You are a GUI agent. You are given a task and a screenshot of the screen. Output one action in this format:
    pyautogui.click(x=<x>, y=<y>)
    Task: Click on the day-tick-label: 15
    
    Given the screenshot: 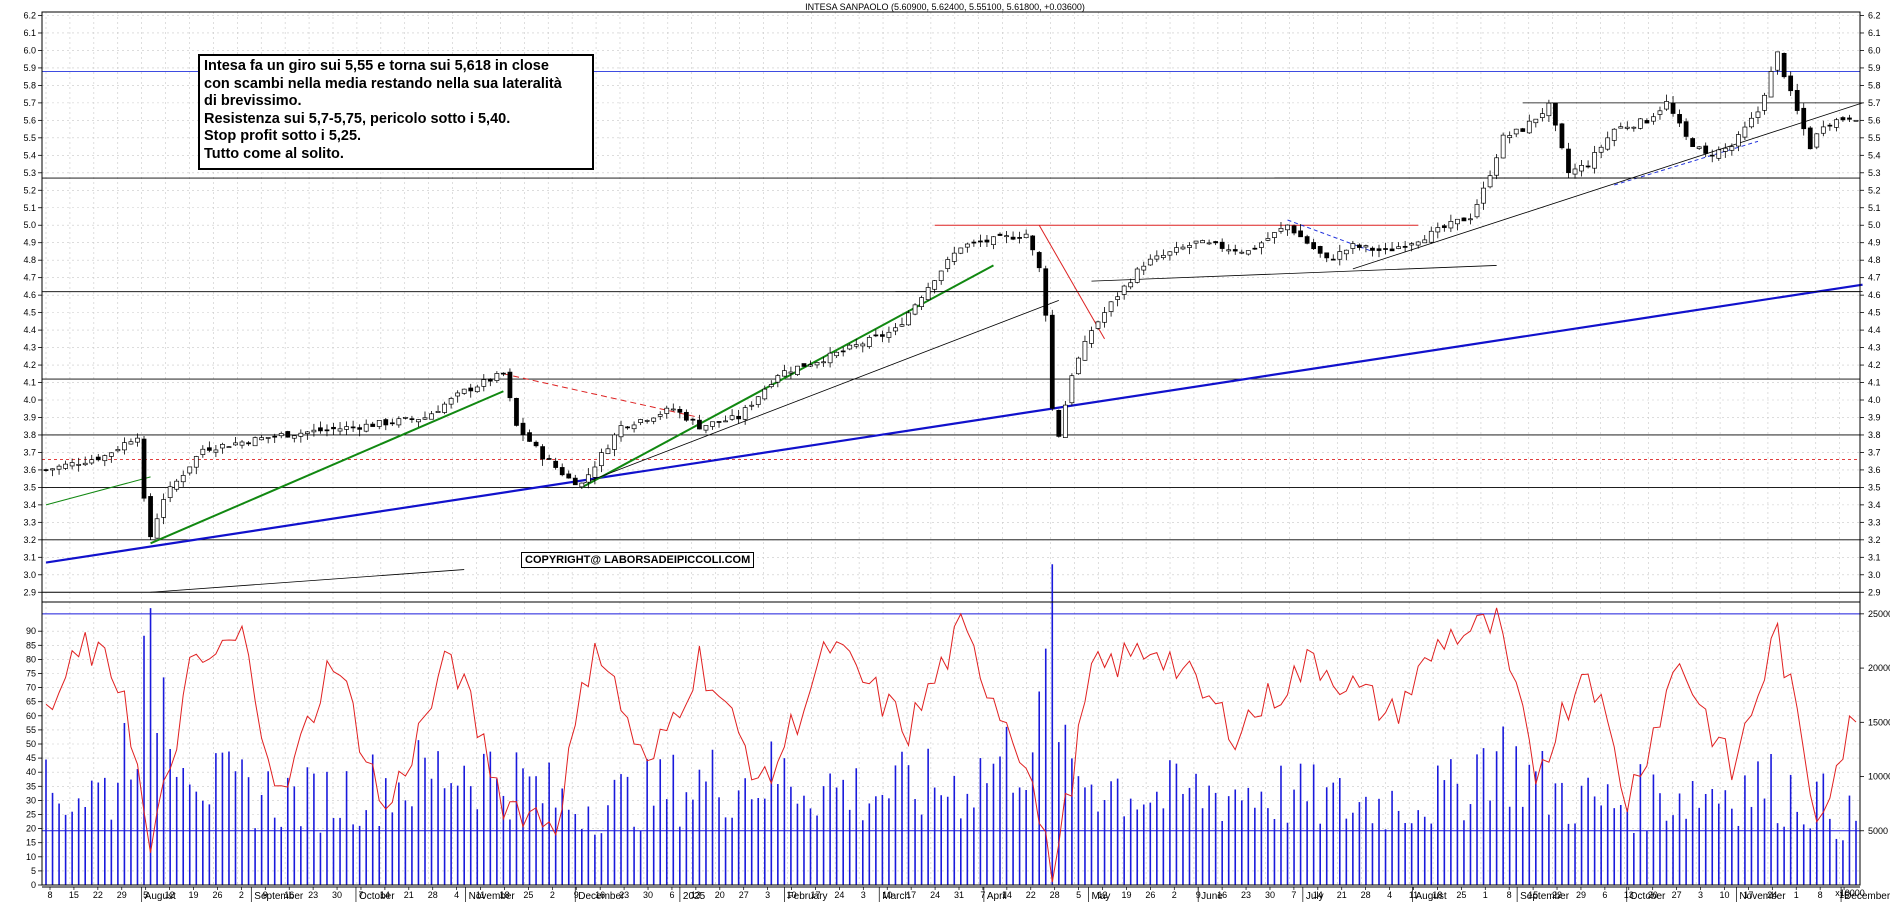 What is the action you would take?
    pyautogui.click(x=74, y=895)
    